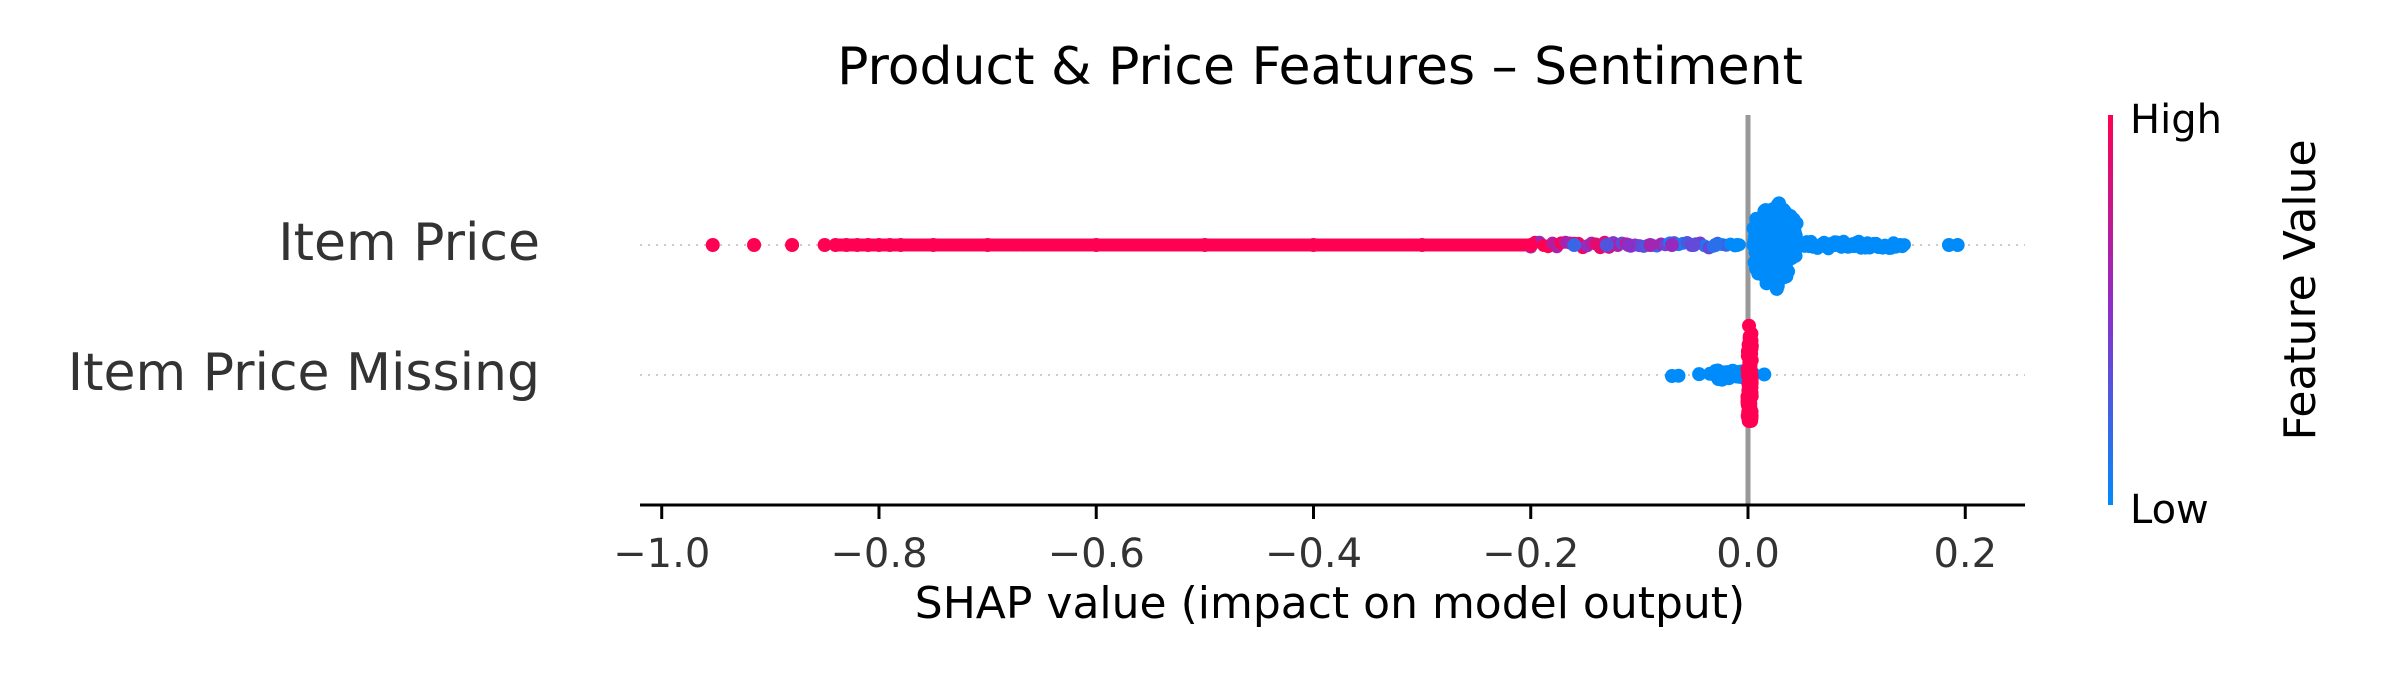 This screenshot has height=687, width=2400. What do you see at coordinates (304, 308) in the screenshot?
I see `feature-labels: Item Price Item Price Missing` at bounding box center [304, 308].